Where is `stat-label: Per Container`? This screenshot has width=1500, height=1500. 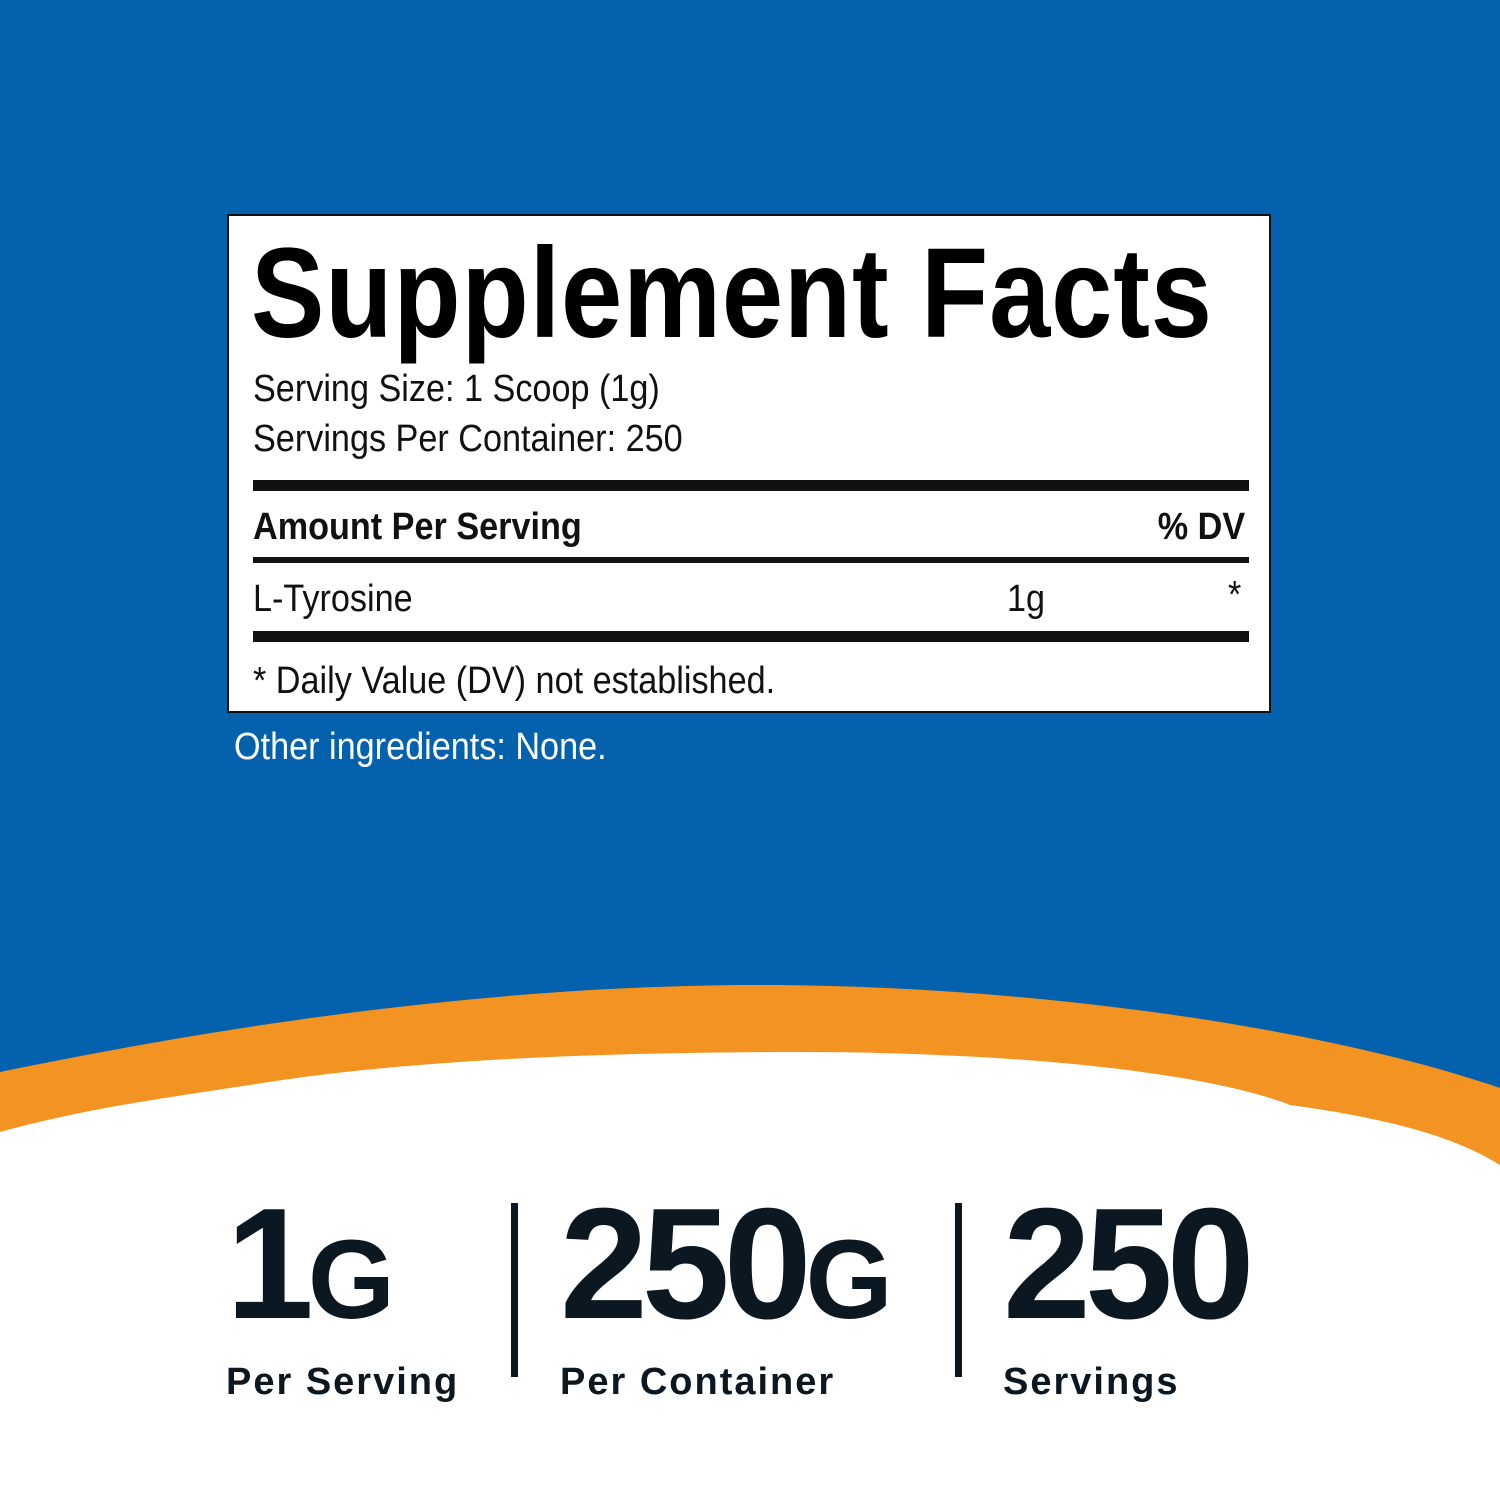
stat-label: Per Container is located at coordinates (698, 1382).